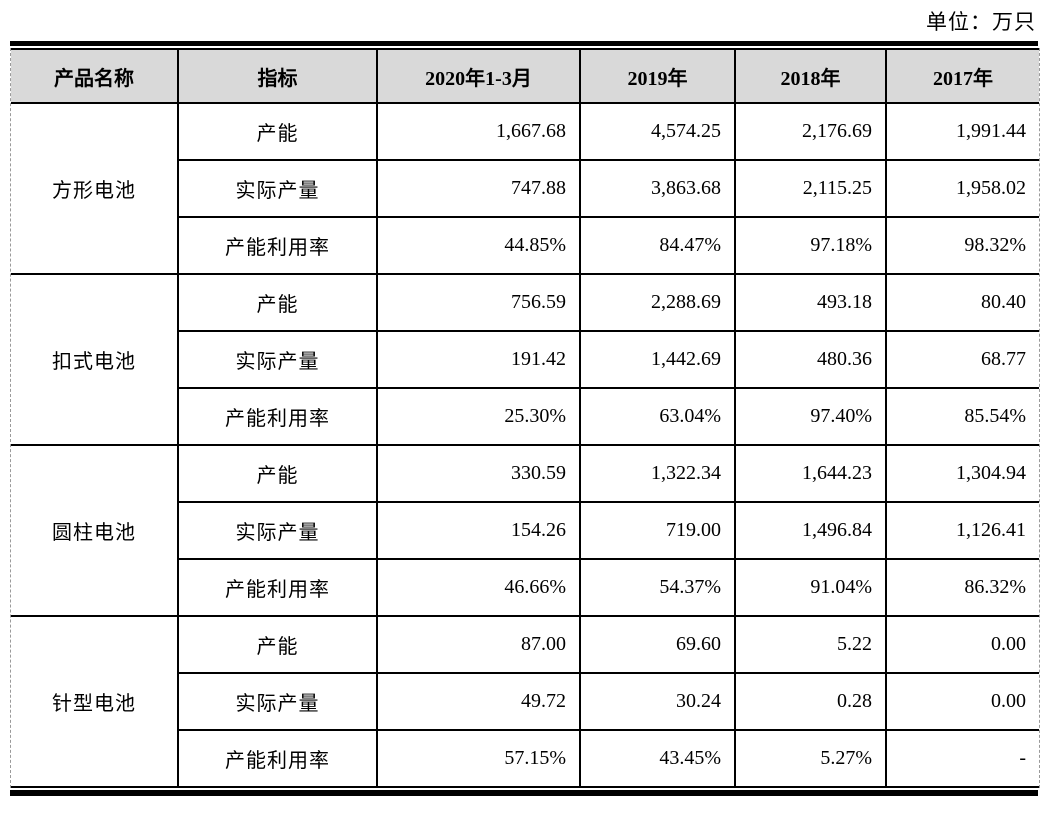 The width and height of the screenshot is (1046, 816). Describe the element at coordinates (811, 702) in the screenshot. I see `value-cell: 0.28` at that location.